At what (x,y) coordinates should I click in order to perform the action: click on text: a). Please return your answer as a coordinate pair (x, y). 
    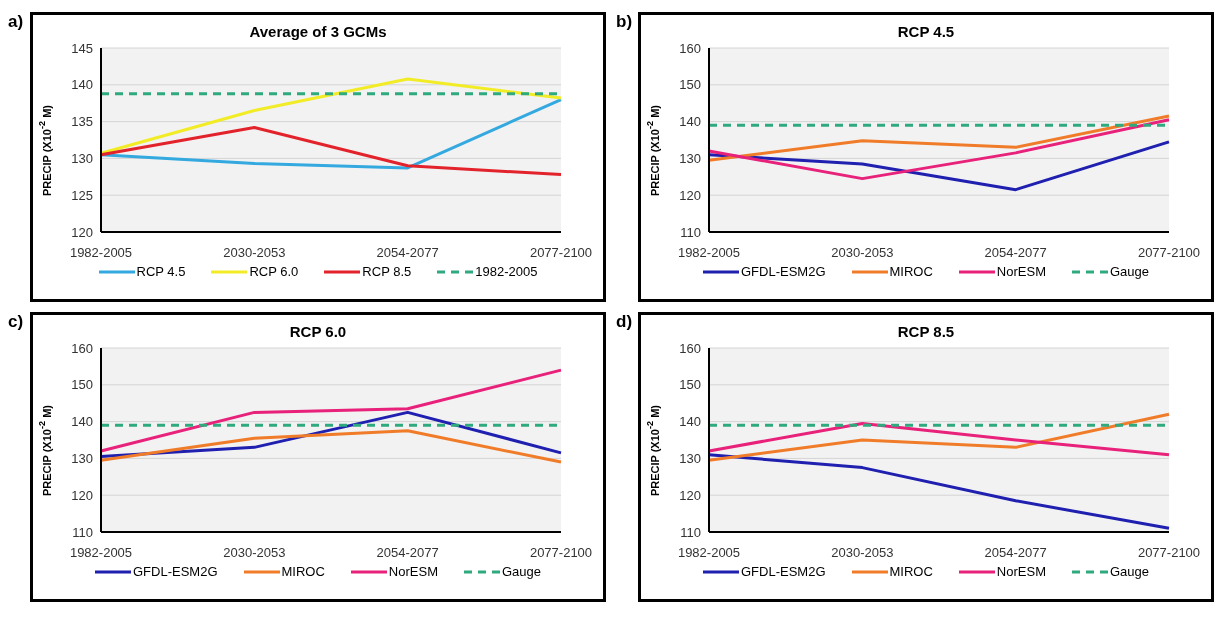
    Looking at the image, I should click on (16, 22).